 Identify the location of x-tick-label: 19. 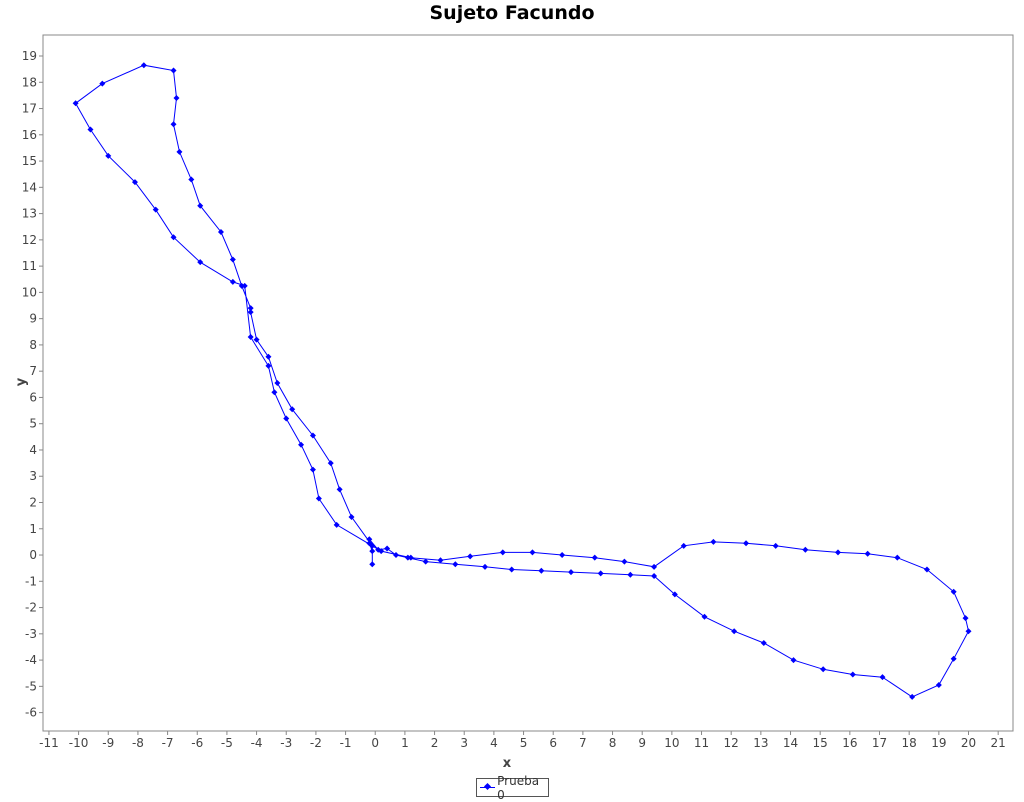
(938, 743).